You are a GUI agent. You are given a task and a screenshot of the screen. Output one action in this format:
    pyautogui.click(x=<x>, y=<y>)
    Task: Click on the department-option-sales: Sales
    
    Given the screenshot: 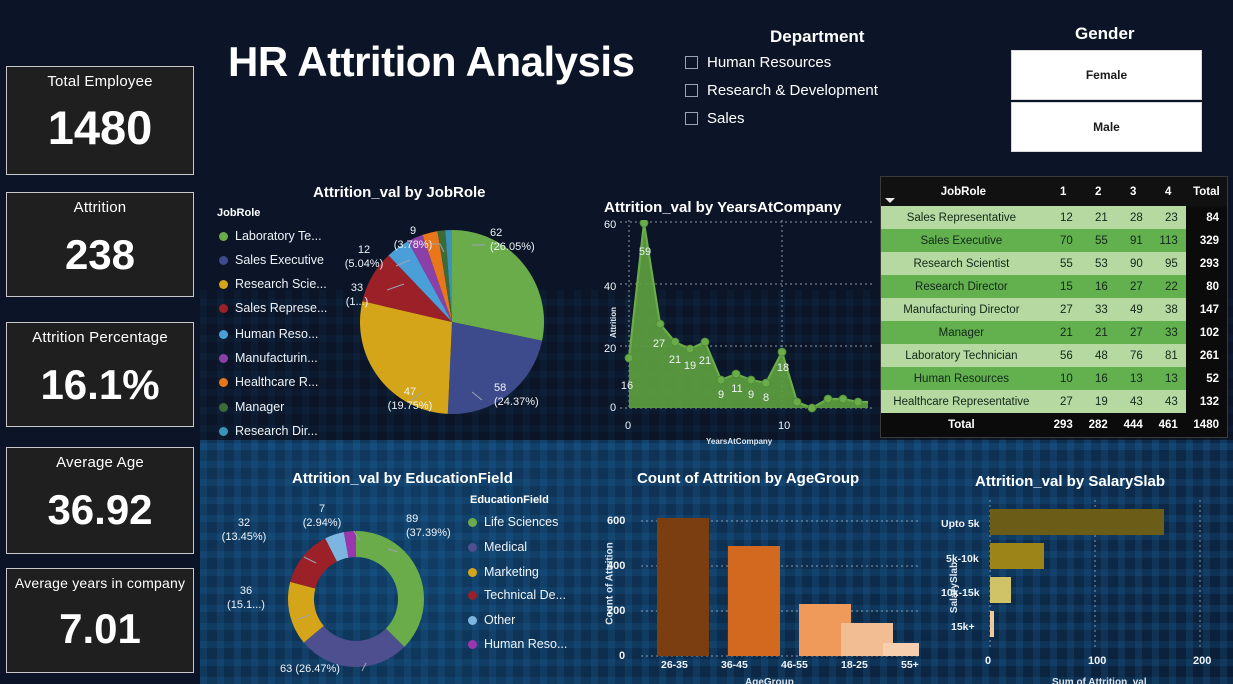 What is the action you would take?
    pyautogui.click(x=715, y=118)
    